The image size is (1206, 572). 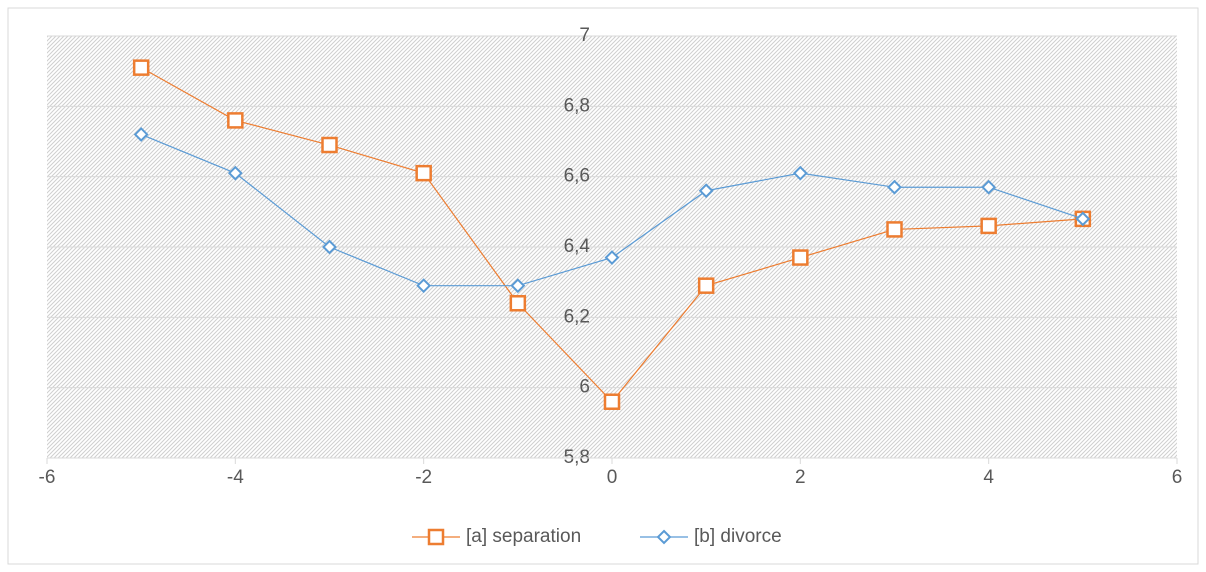 I want to click on y-tick-label: 6,6, so click(x=577, y=176).